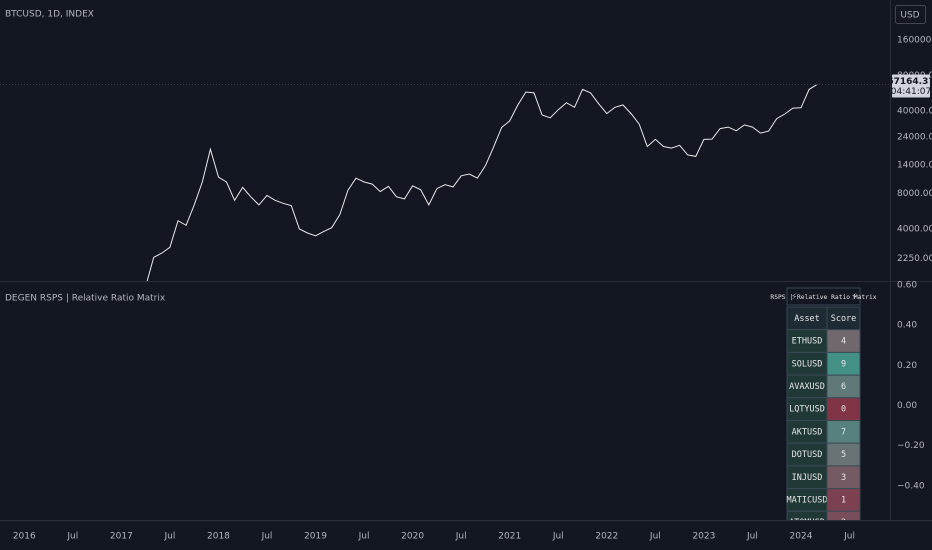  What do you see at coordinates (907, 286) in the screenshot?
I see `indicator-y-tick-label: 0.60` at bounding box center [907, 286].